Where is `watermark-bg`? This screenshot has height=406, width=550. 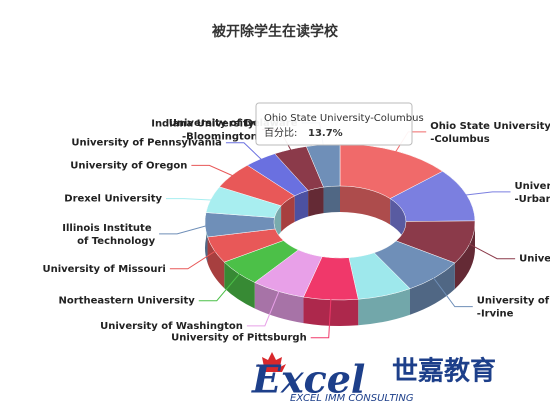
watermark-bg is located at coordinates (399, 377).